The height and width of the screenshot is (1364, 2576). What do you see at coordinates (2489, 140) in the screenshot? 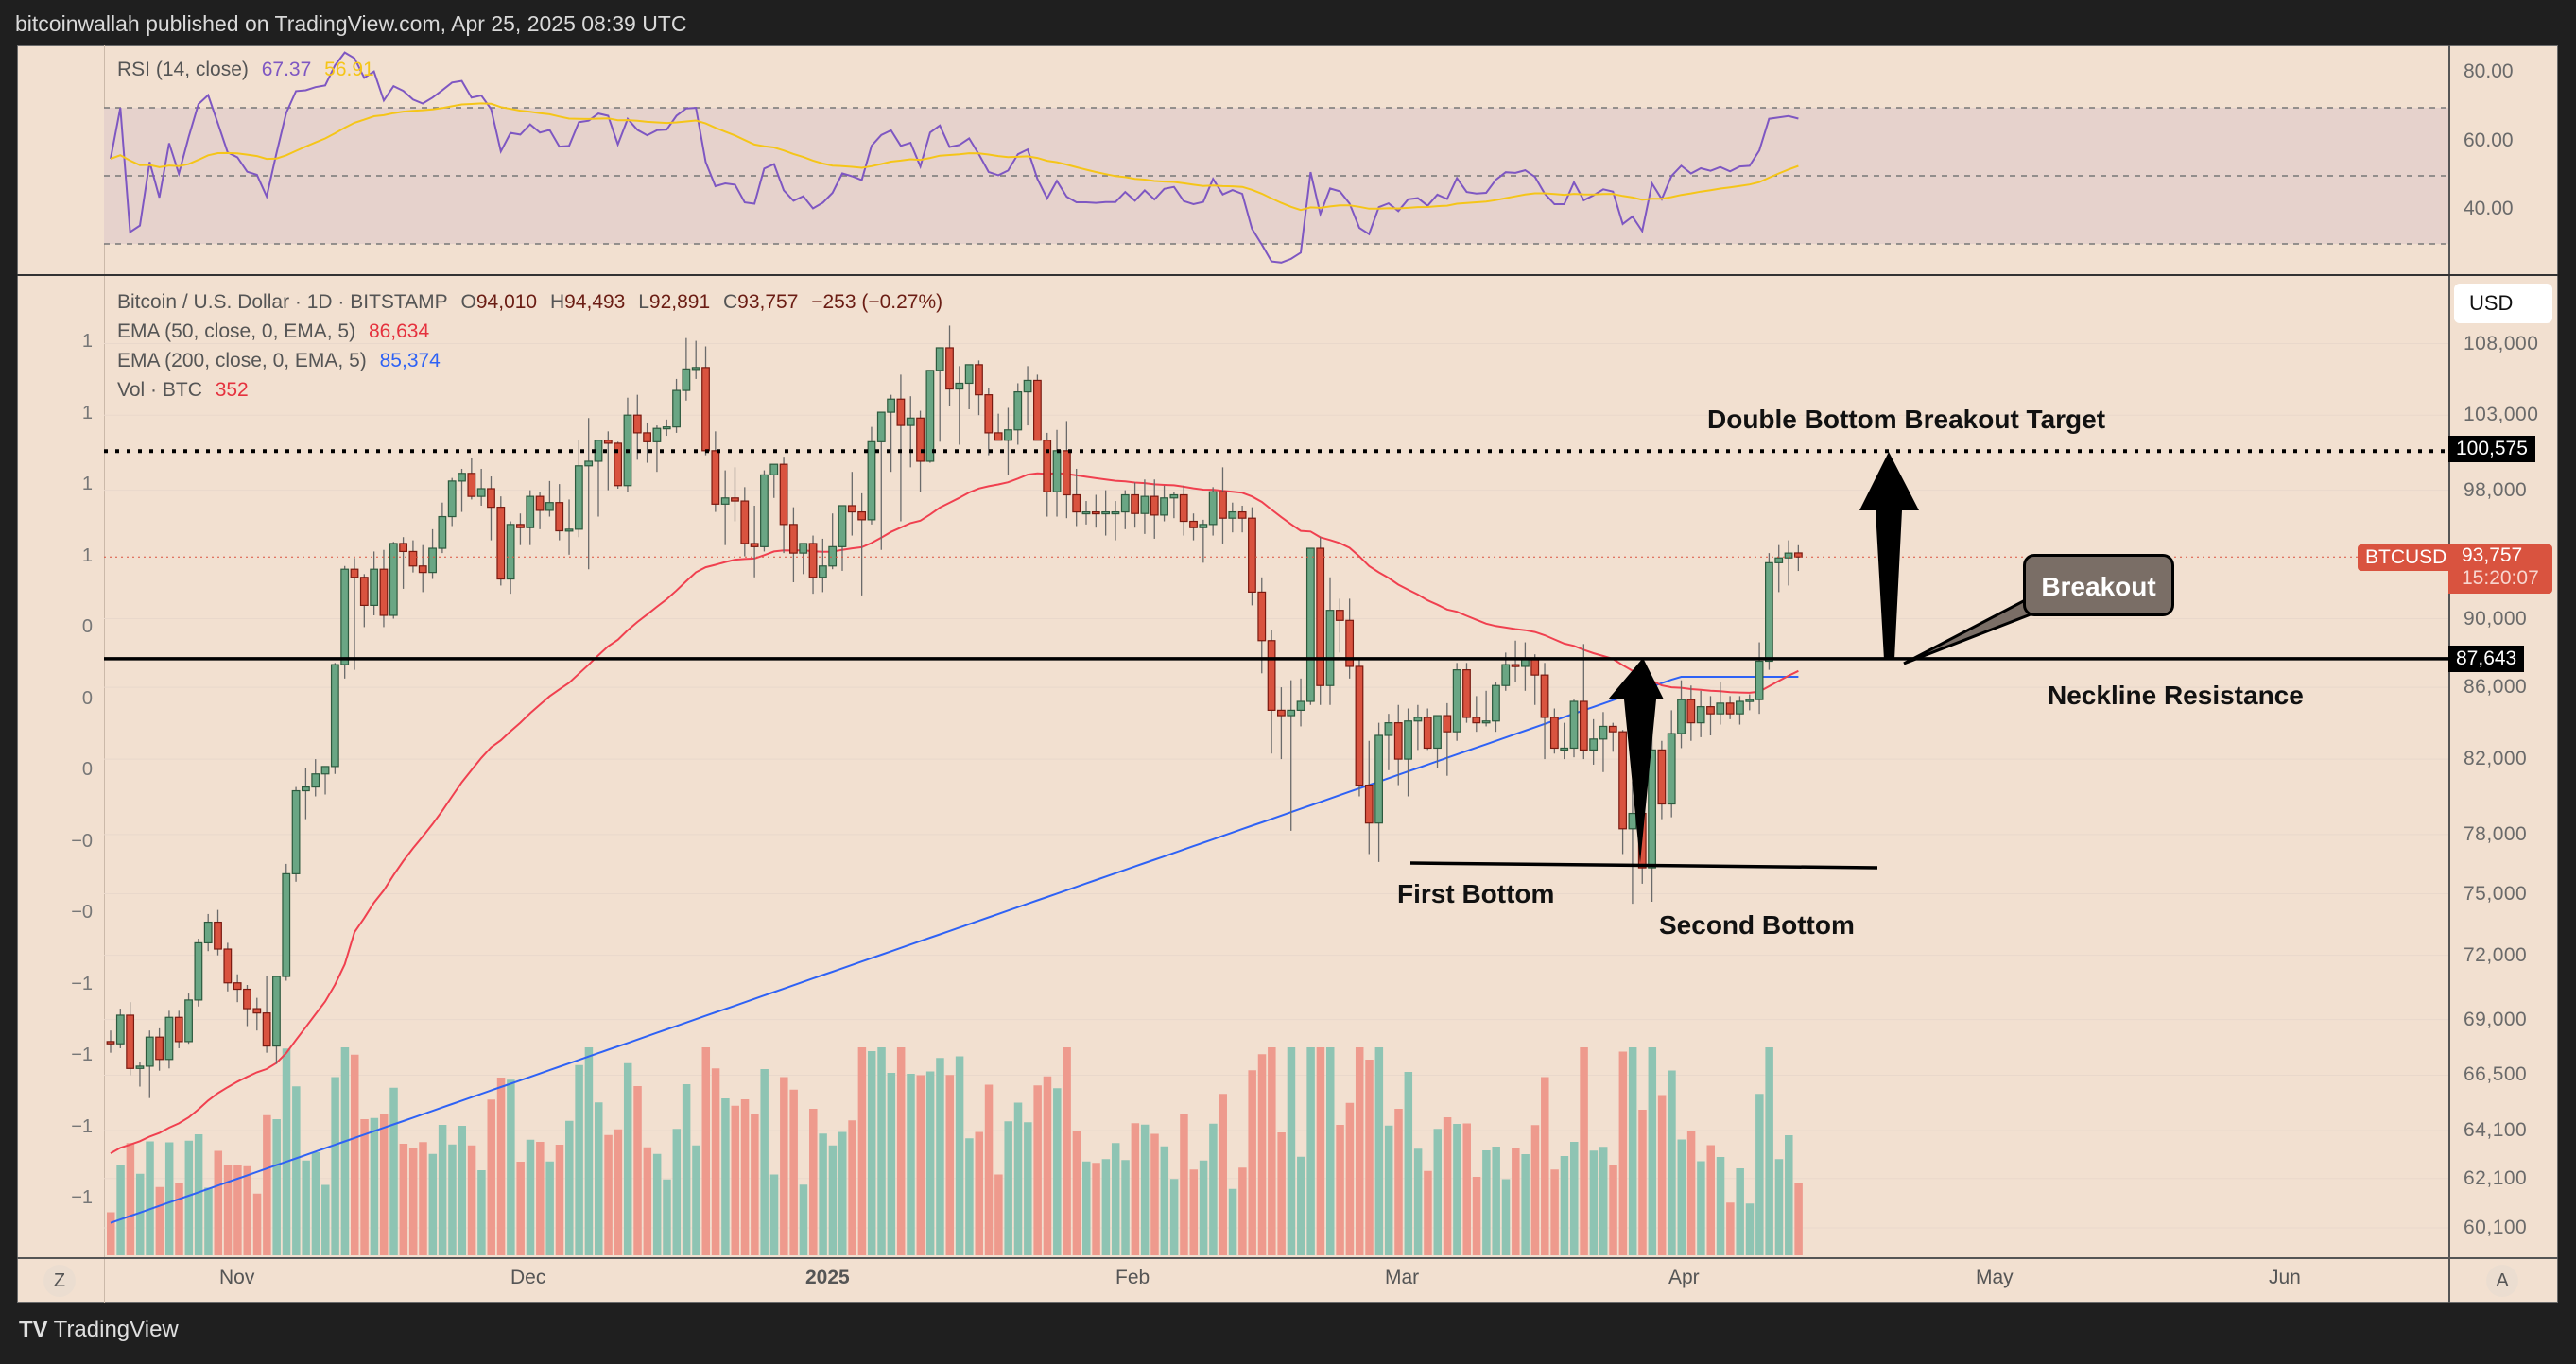
I see `rsi-tick: 60.00` at bounding box center [2489, 140].